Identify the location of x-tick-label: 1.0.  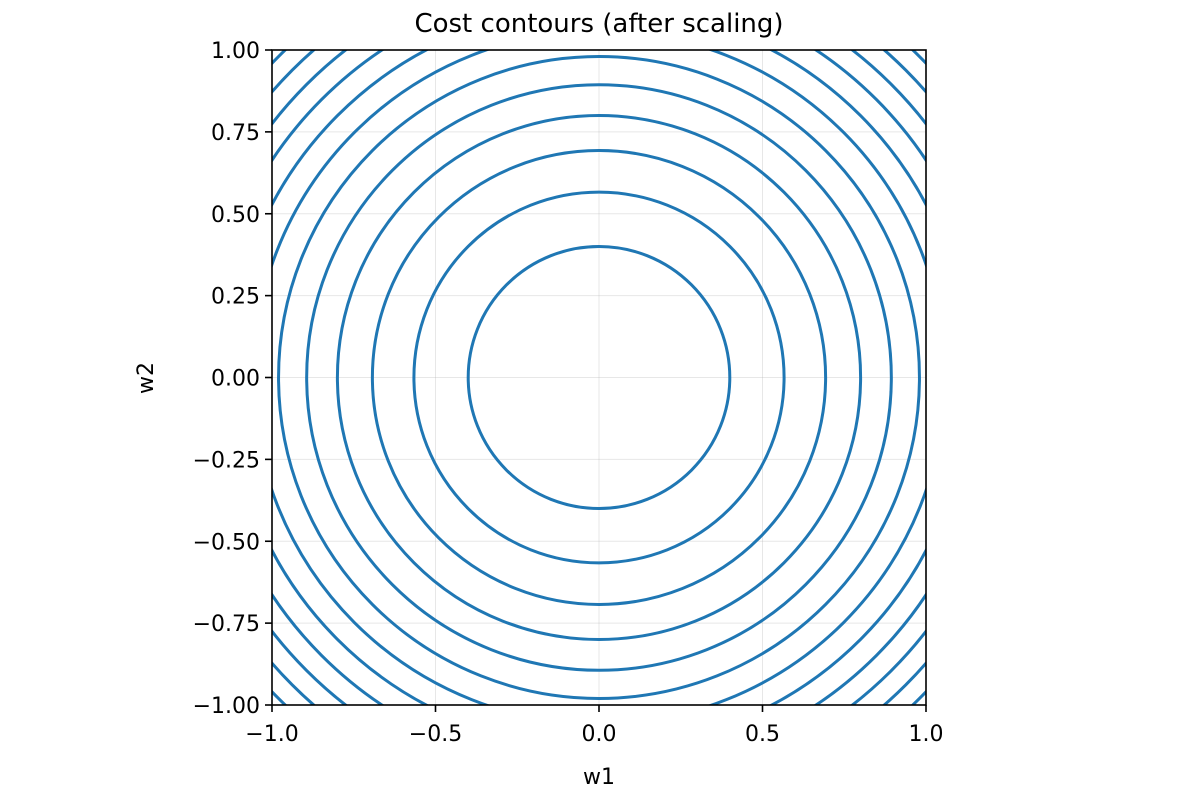
(926, 734).